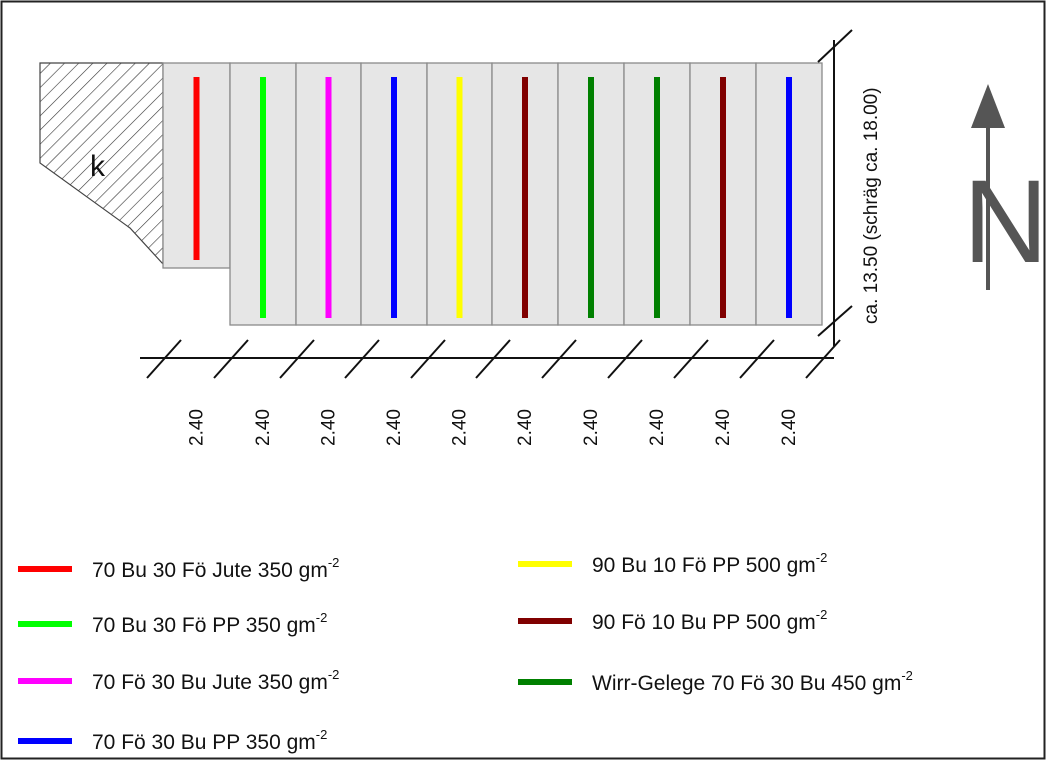 The image size is (1046, 765). What do you see at coordinates (871, 205) in the screenshot?
I see `side-dimension-label: ca. 13.50 (schräg ca. 18.00)` at bounding box center [871, 205].